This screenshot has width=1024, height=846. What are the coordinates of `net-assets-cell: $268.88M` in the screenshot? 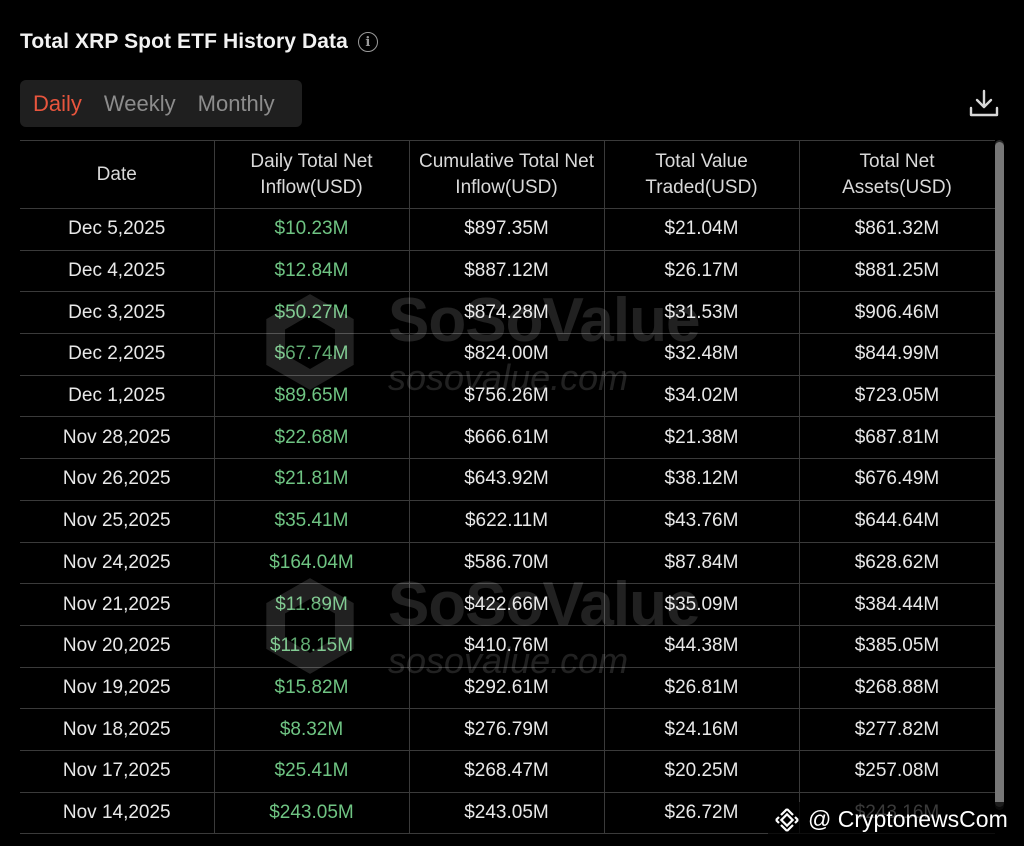 It's located at (896, 688).